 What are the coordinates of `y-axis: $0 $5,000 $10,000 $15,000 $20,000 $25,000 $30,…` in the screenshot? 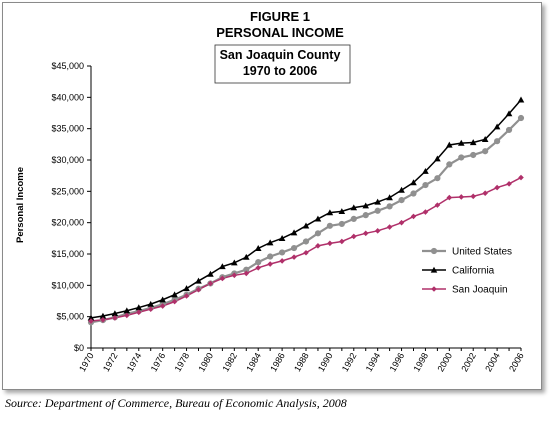 It's located at (71, 207).